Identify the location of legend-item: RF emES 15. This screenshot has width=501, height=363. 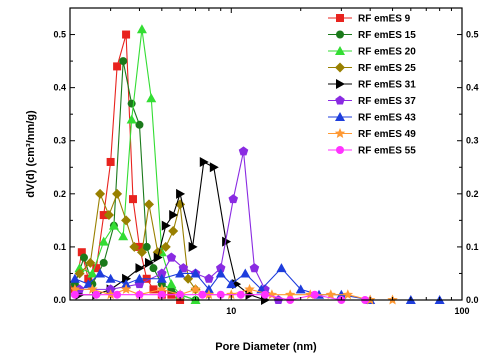
(372, 35).